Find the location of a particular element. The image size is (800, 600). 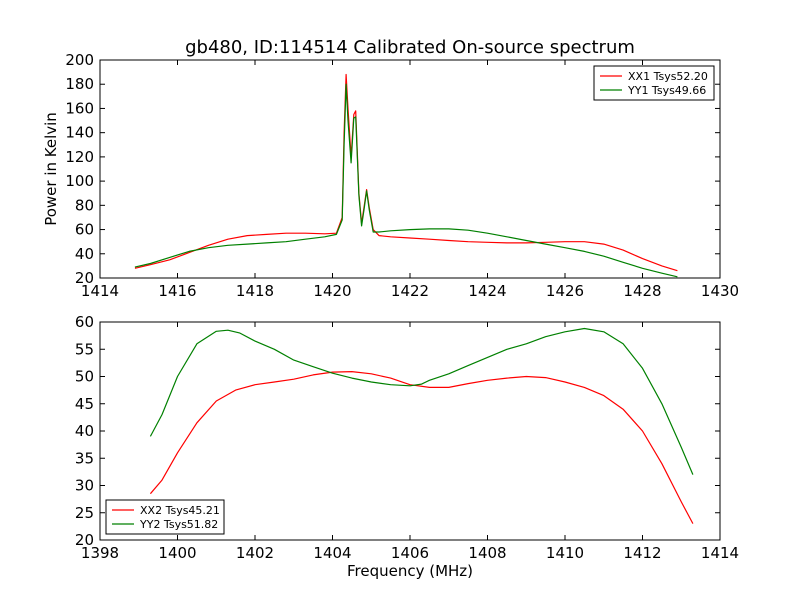

legend-label: XX1 Tsys52.20 is located at coordinates (668, 76).